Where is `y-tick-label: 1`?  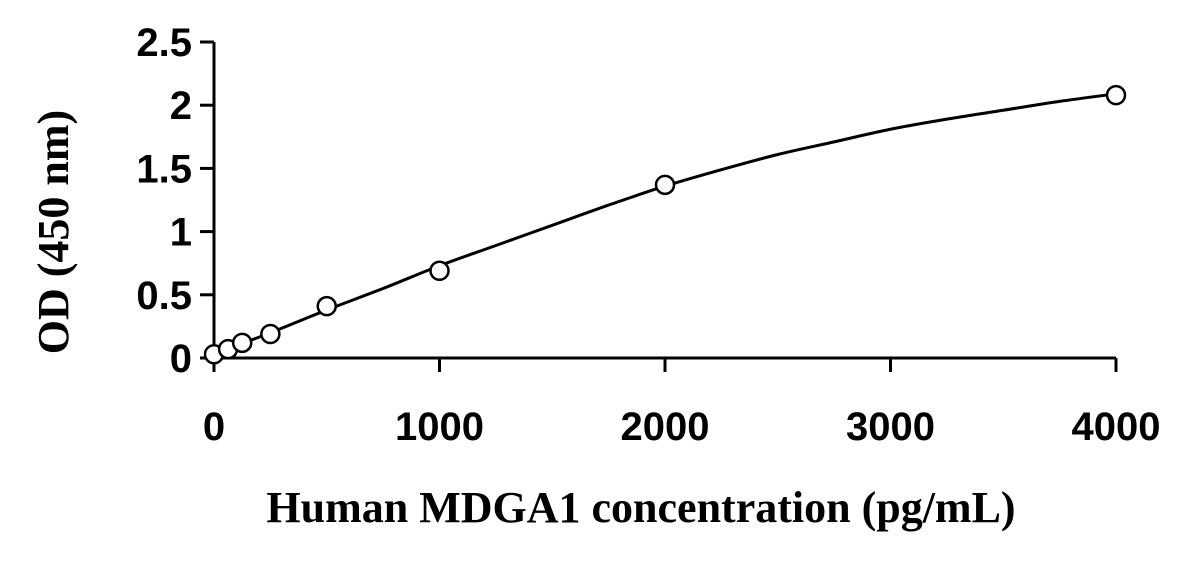 y-tick-label: 1 is located at coordinates (181, 233).